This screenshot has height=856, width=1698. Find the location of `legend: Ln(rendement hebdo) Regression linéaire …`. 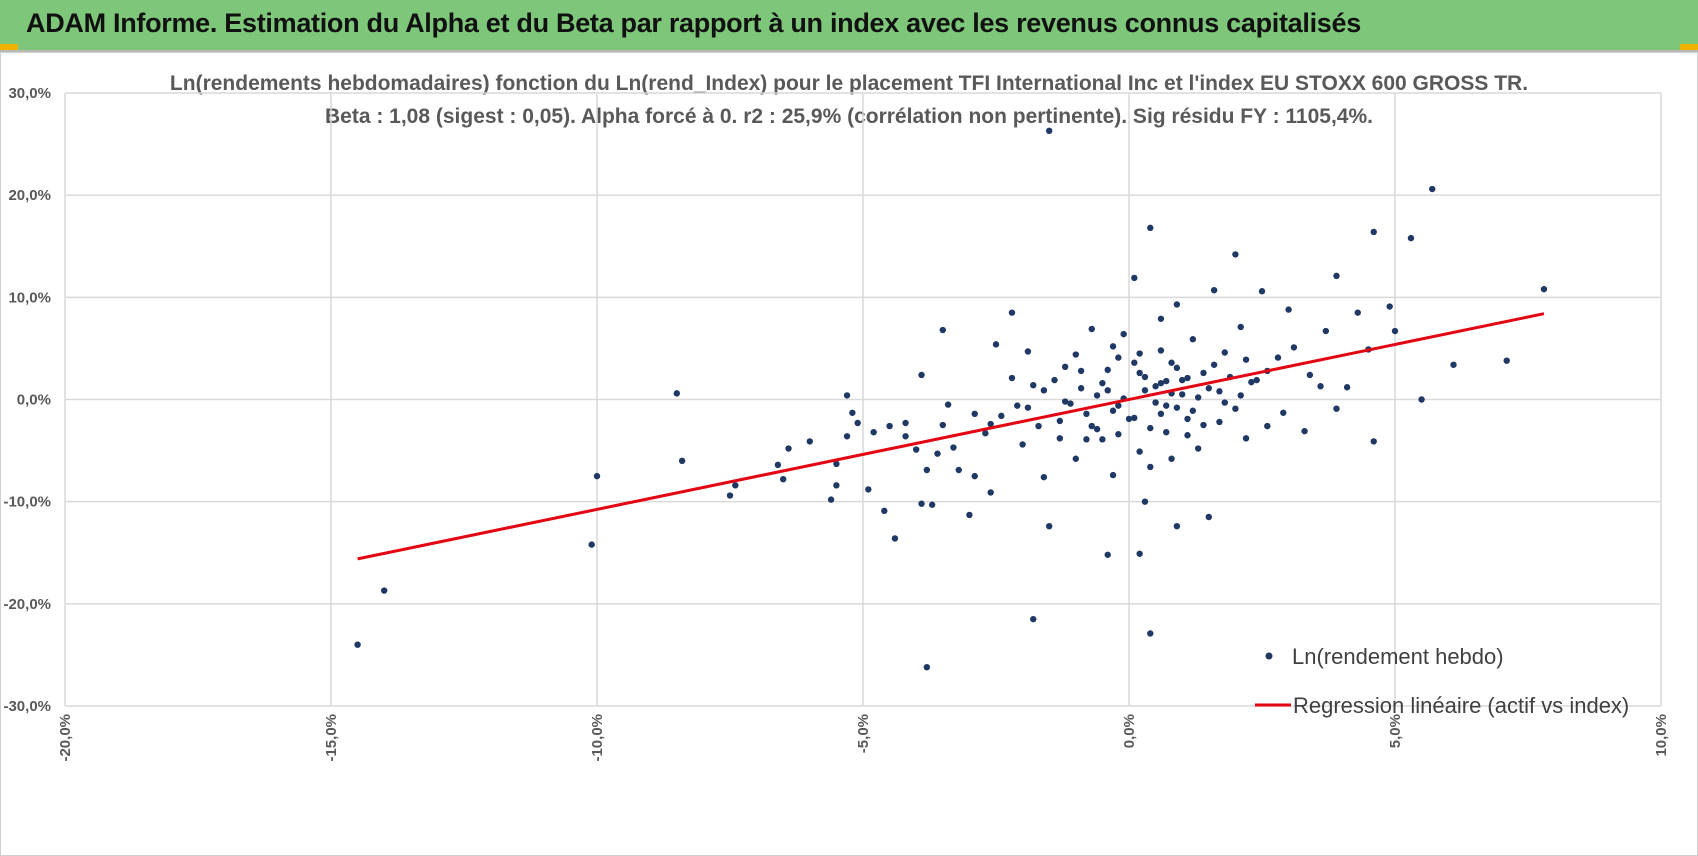

legend: Ln(rendement hebdo) Regression linéaire … is located at coordinates (1442, 681).